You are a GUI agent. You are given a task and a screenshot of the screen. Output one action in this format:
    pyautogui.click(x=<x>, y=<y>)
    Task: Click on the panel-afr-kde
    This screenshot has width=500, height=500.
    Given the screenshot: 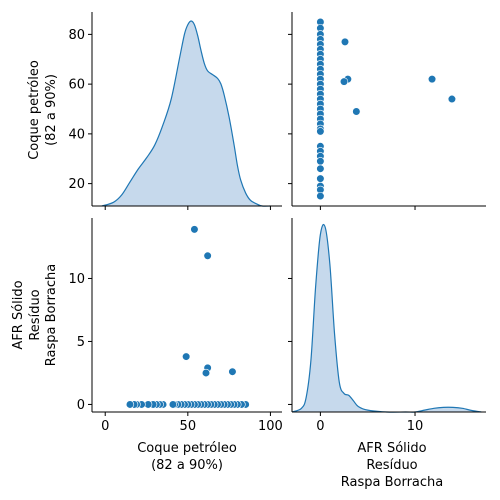 What is the action you would take?
    pyautogui.click(x=386, y=318)
    